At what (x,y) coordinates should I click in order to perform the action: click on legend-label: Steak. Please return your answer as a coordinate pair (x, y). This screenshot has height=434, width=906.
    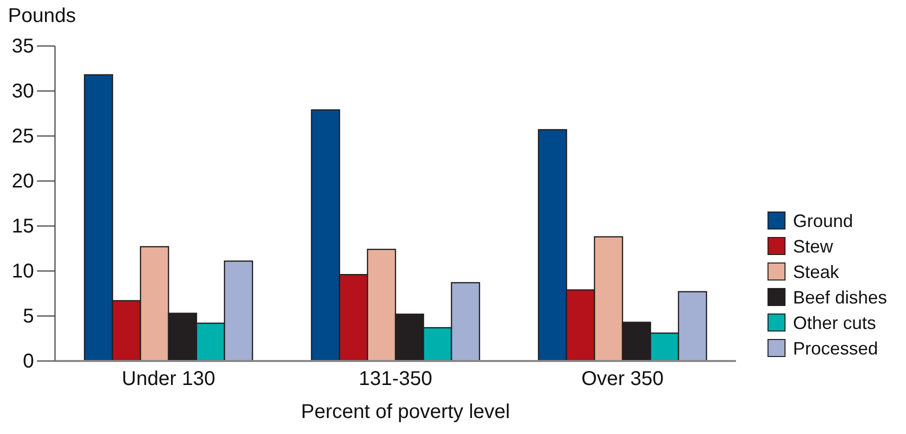
    Looking at the image, I should click on (816, 272).